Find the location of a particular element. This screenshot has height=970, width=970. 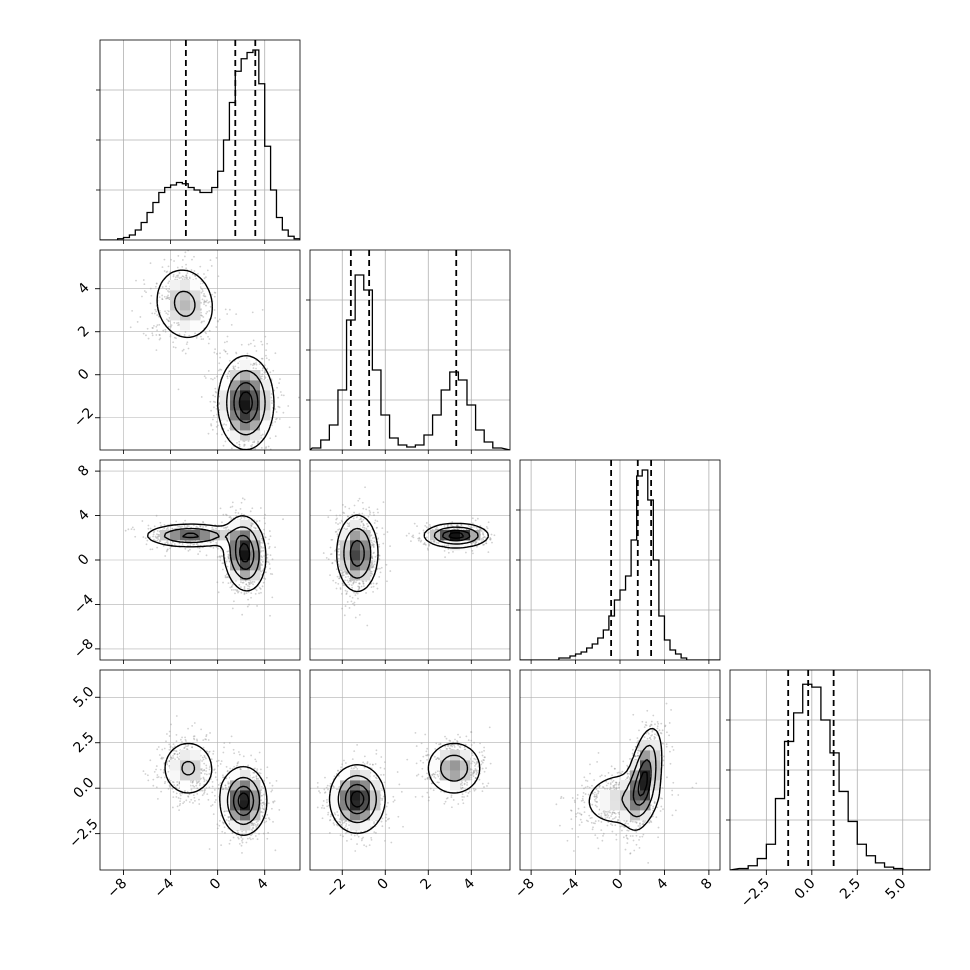

contour-line is located at coordinates (206, 553).